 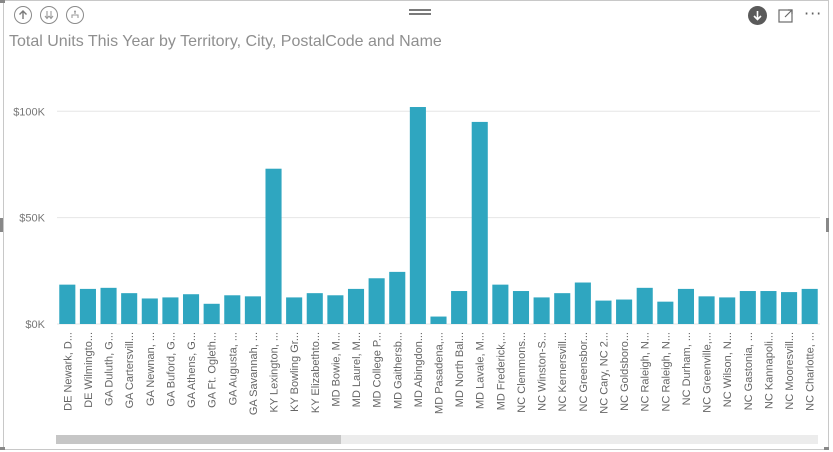 What do you see at coordinates (437, 439) in the screenshot?
I see `horizontal-scrollbar-track` at bounding box center [437, 439].